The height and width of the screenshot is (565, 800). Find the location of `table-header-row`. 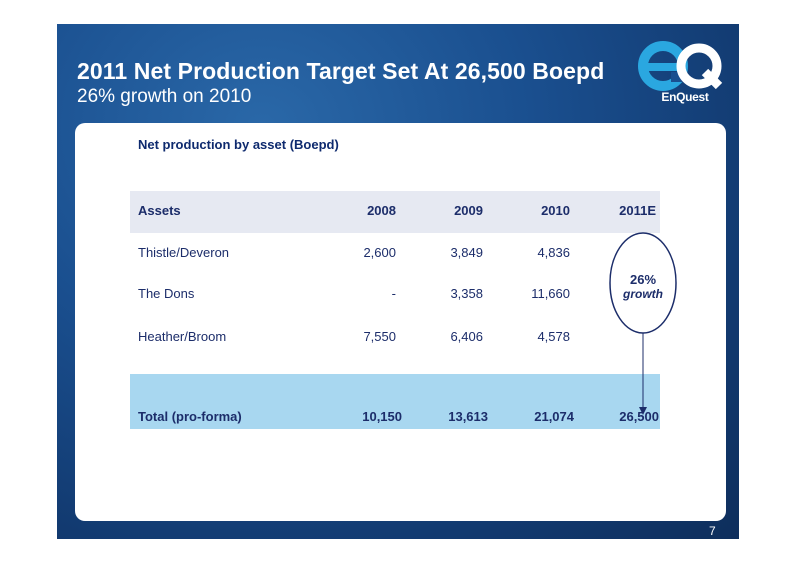

table-header-row is located at coordinates (395, 212).